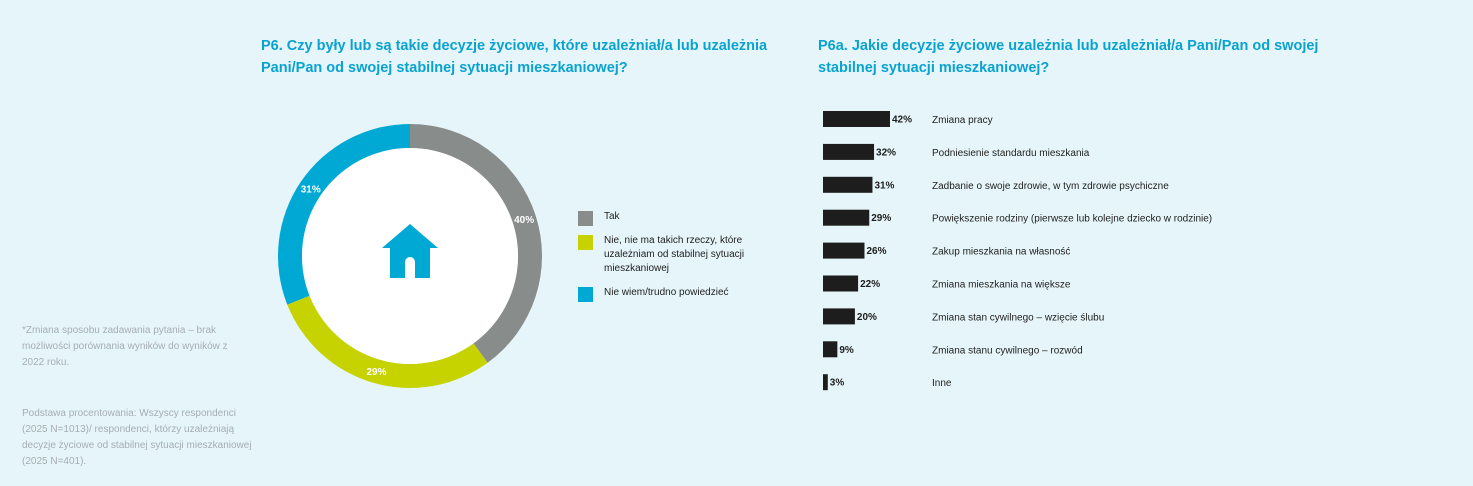  What do you see at coordinates (311, 190) in the screenshot?
I see `donut-label-dont-know: 31%` at bounding box center [311, 190].